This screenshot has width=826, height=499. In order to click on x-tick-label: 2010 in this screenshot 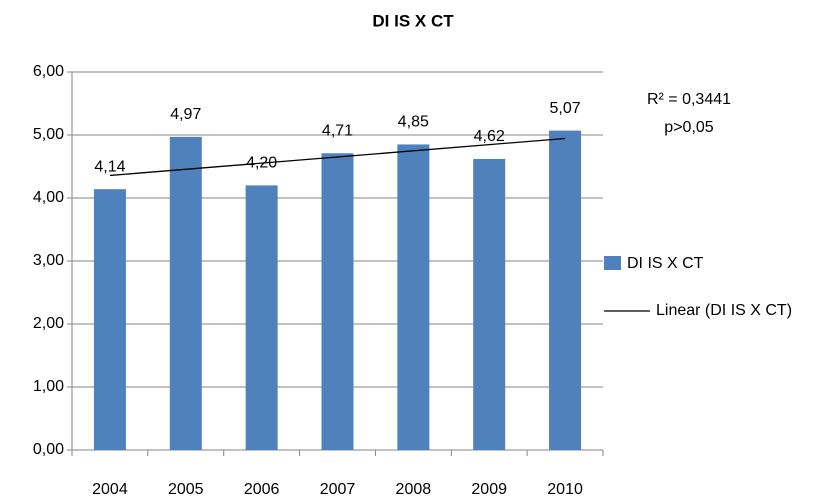, I will do `click(565, 489)`.